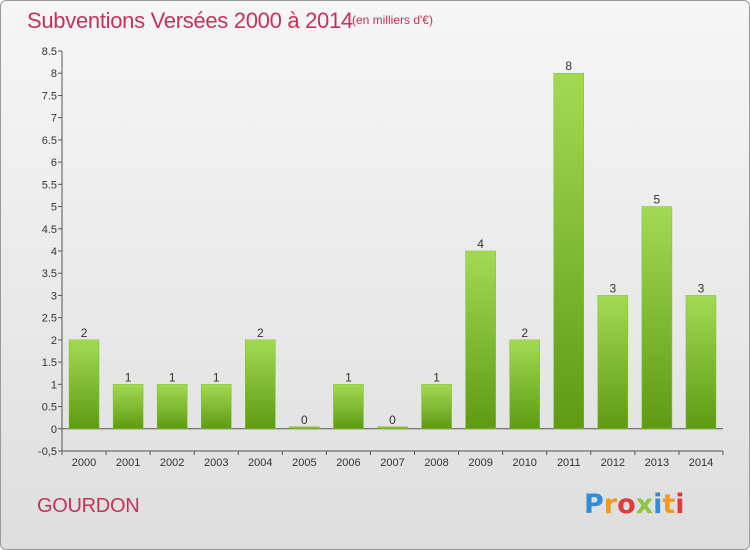 The image size is (750, 550). I want to click on y-tick-label: 2.5, so click(49, 319).